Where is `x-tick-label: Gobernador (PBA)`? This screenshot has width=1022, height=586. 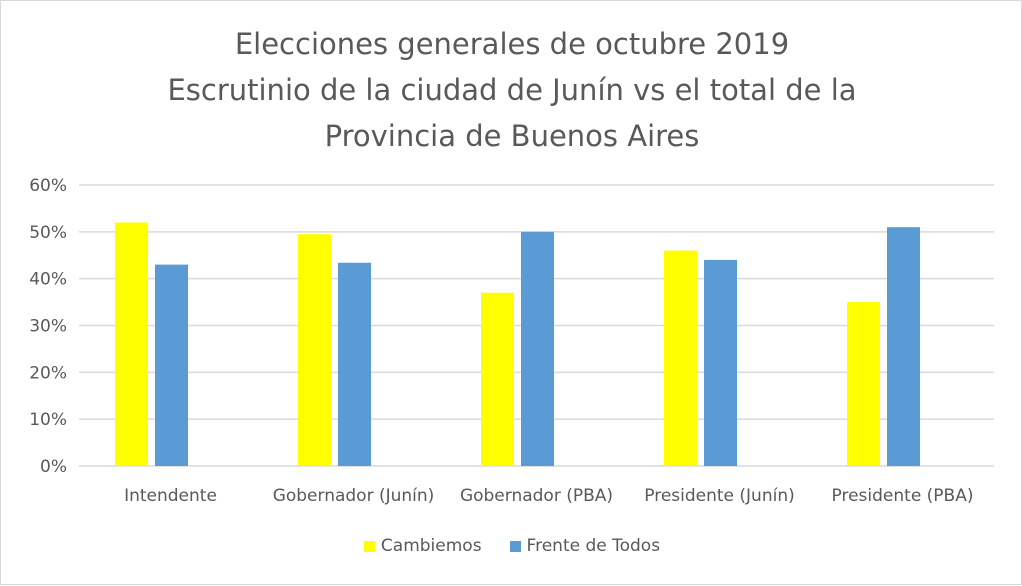
x-tick-label: Gobernador (PBA) is located at coordinates (536, 496).